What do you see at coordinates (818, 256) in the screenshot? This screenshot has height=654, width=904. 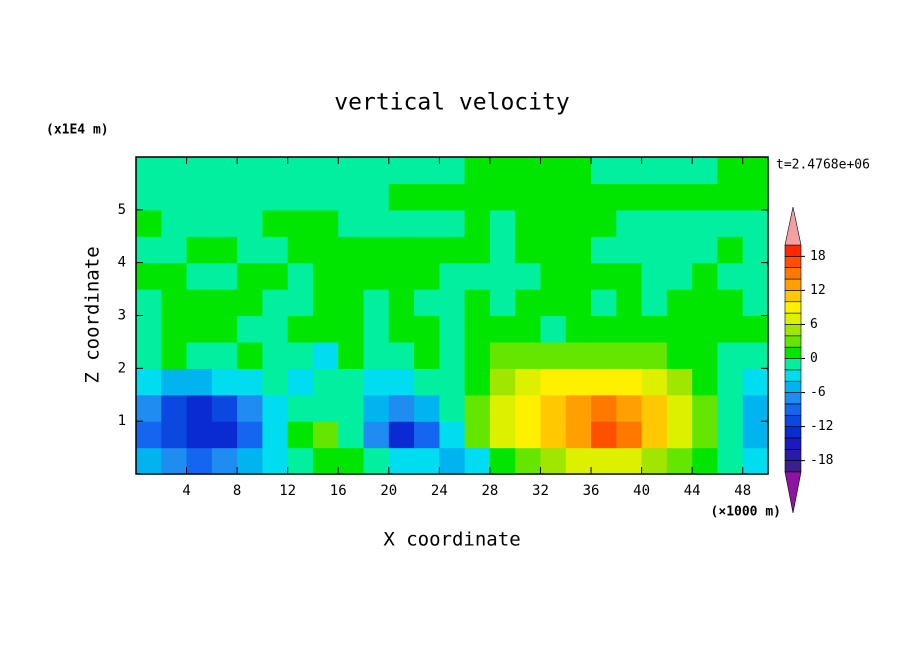 I see `colorbar-tick-label: 18` at bounding box center [818, 256].